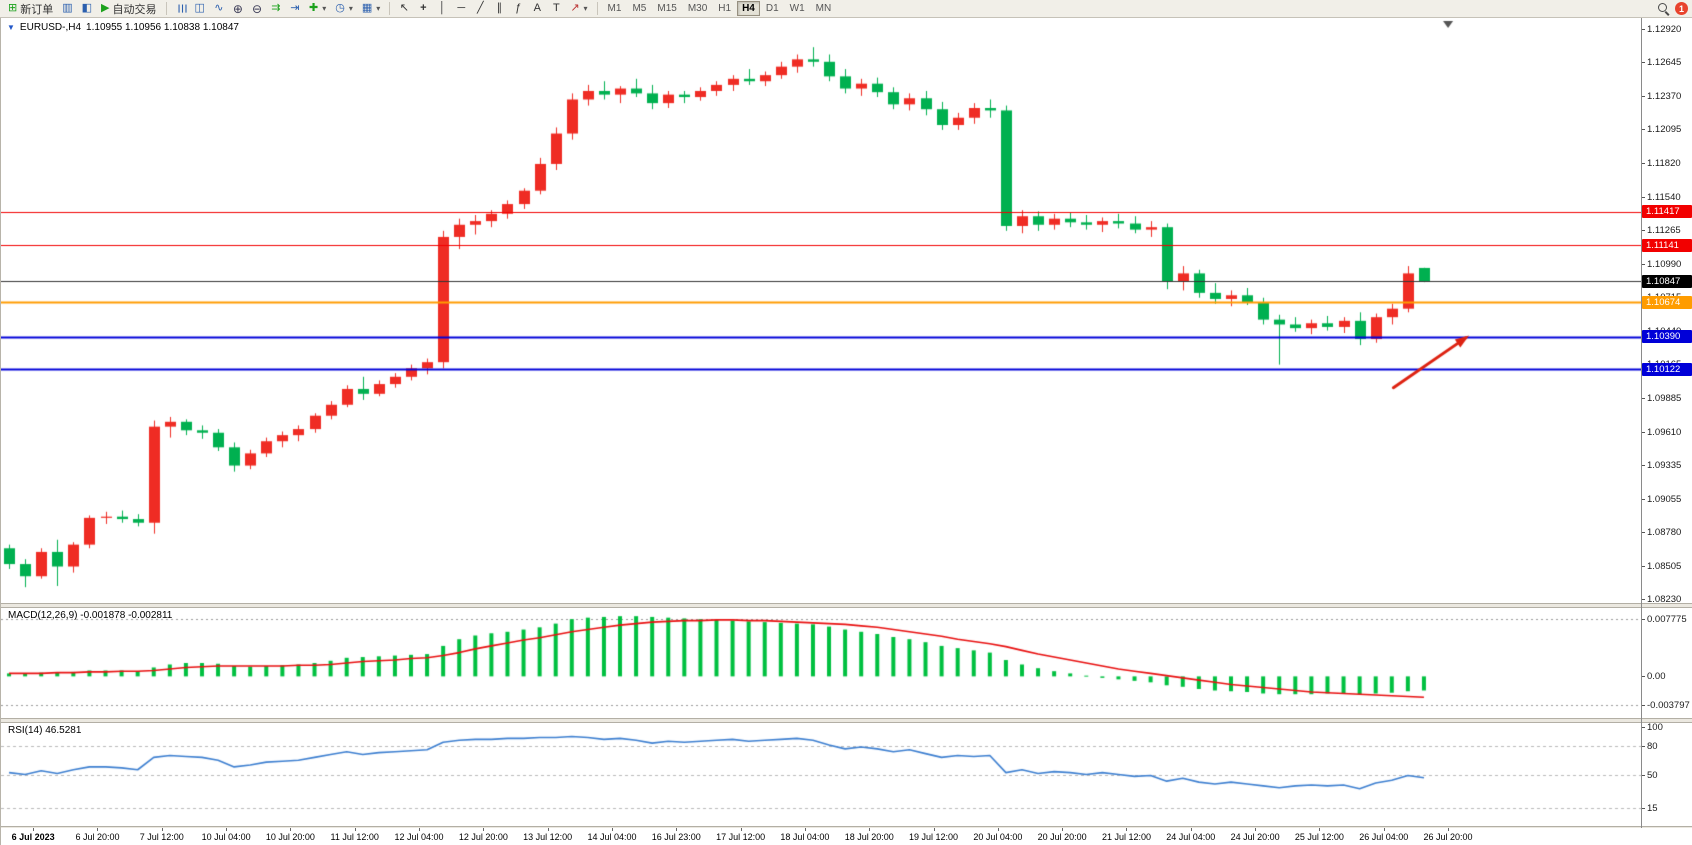 The image size is (1692, 845). I want to click on trendline-icon: ╱, so click(480, 8).